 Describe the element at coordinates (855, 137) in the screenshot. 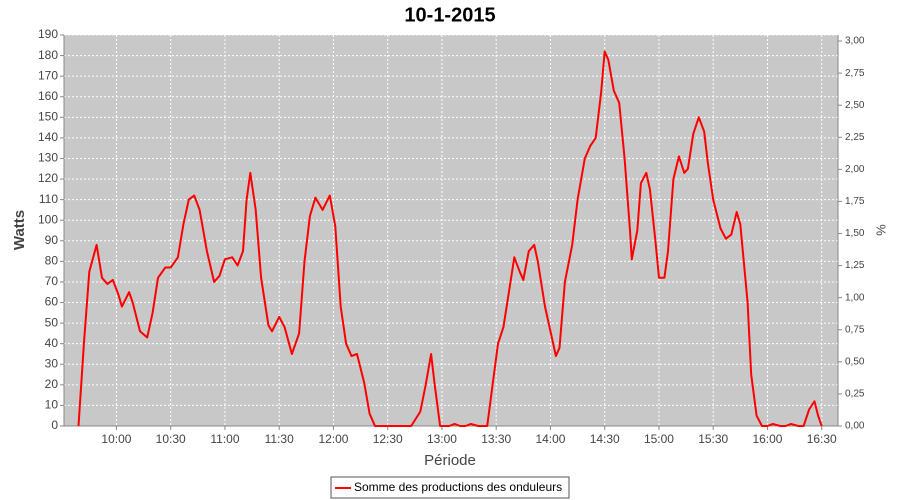

I see `y2-tick-label: 2,25` at that location.